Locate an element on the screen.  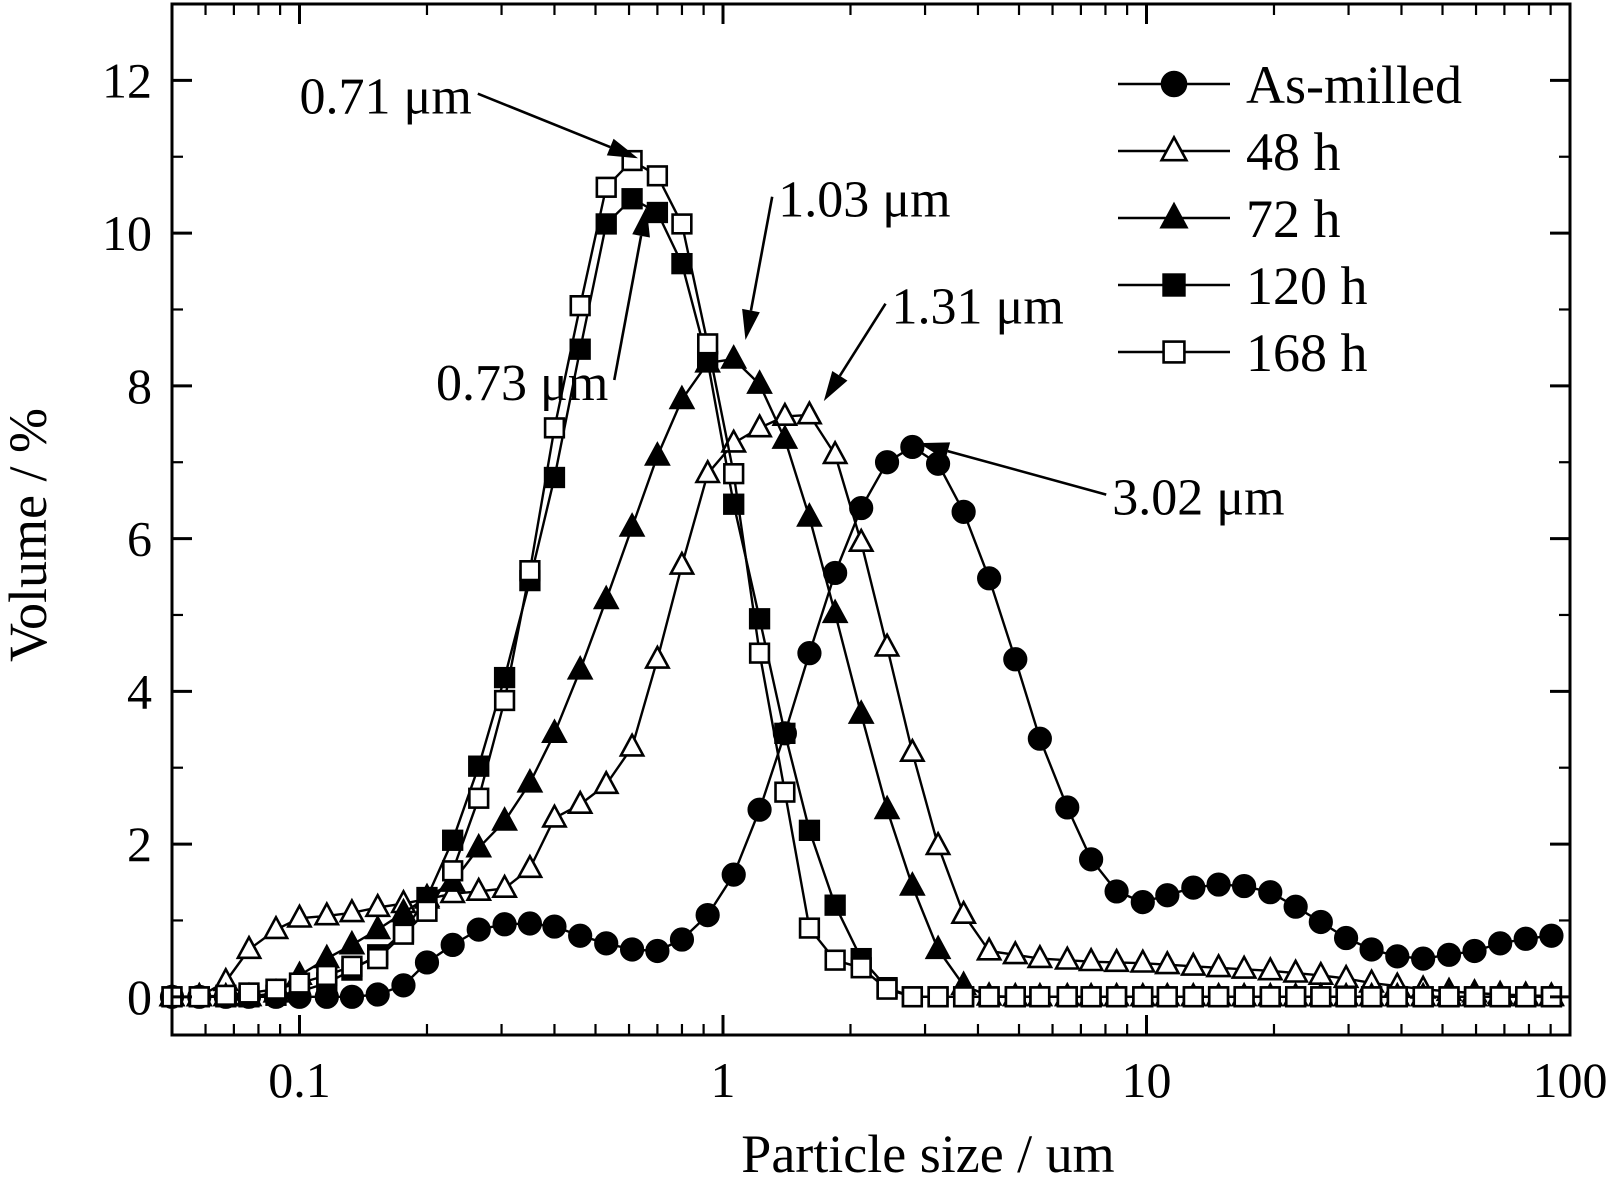
x-tick-label: 100 is located at coordinates (1570, 1080).